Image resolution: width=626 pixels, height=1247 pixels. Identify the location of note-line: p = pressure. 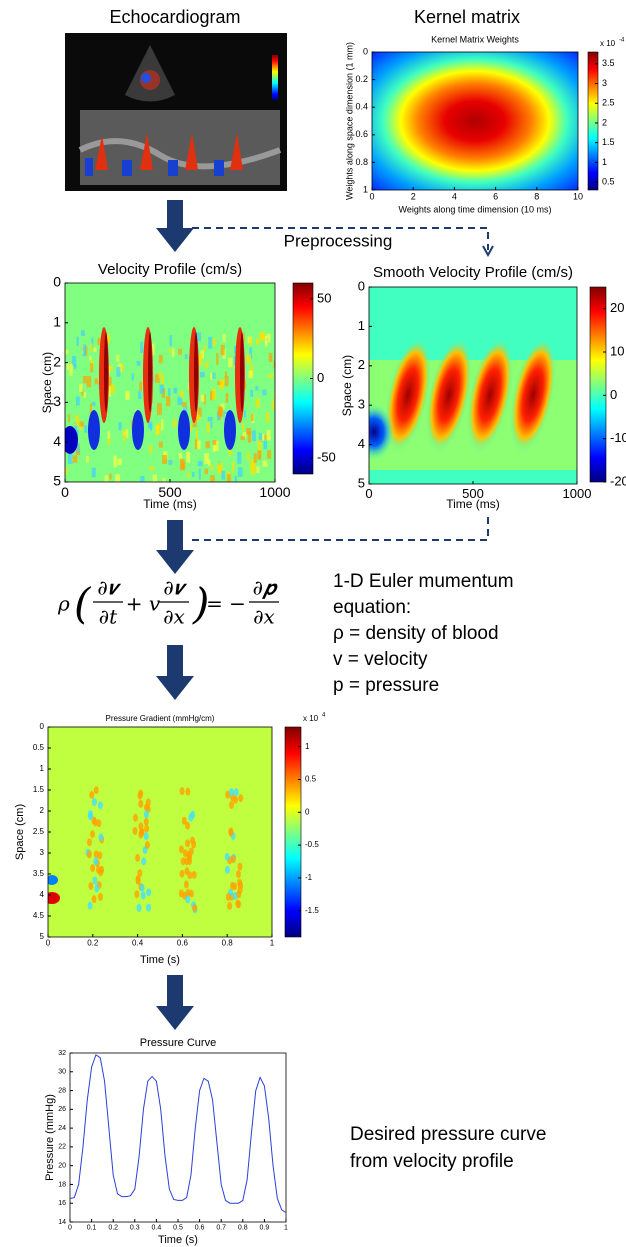
(386, 685).